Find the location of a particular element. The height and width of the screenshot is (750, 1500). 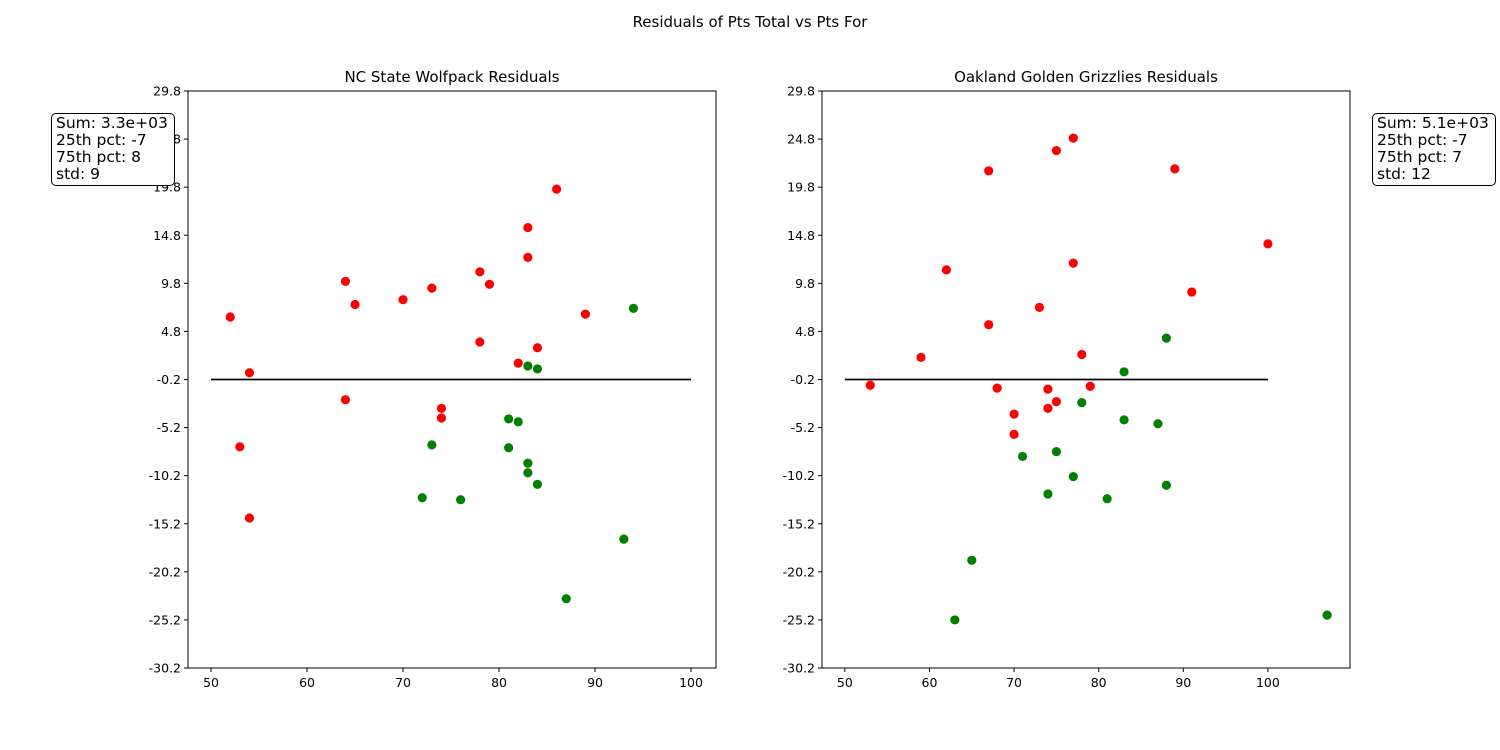

stats-std: std: 9 is located at coordinates (78, 174).